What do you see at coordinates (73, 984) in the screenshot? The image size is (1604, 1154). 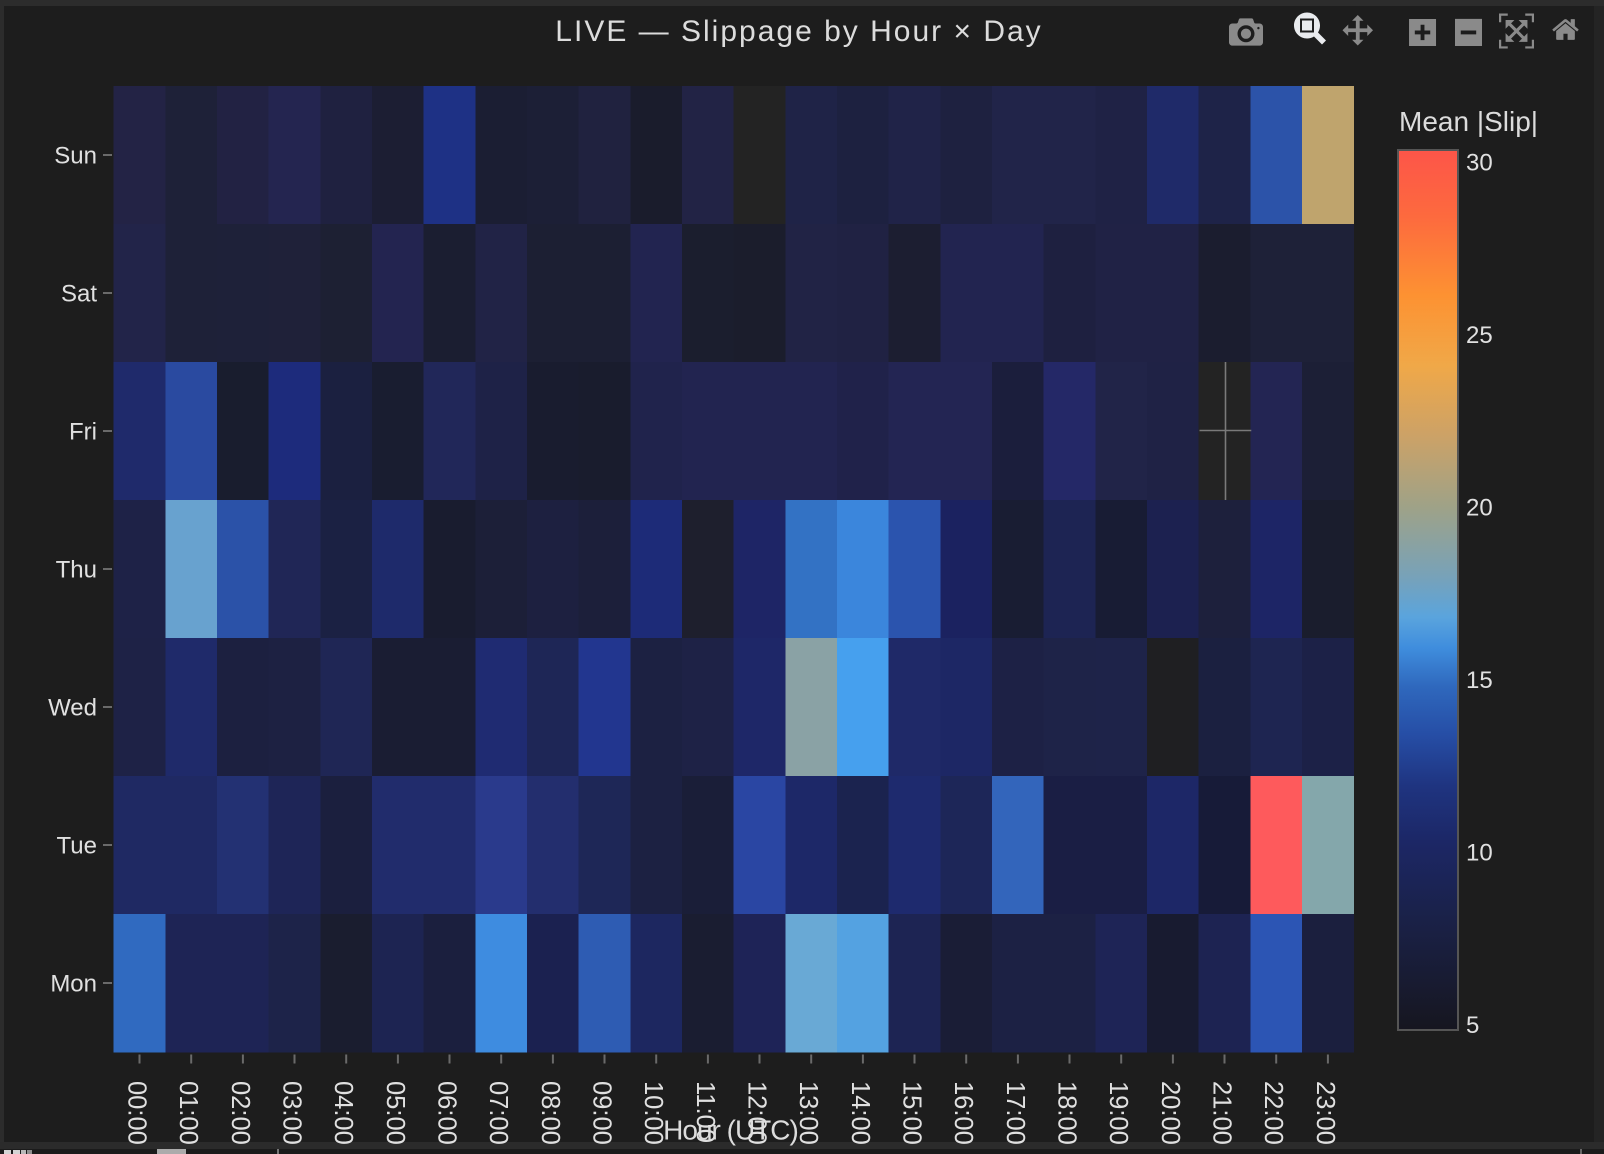 I see `svg-text: Mon` at bounding box center [73, 984].